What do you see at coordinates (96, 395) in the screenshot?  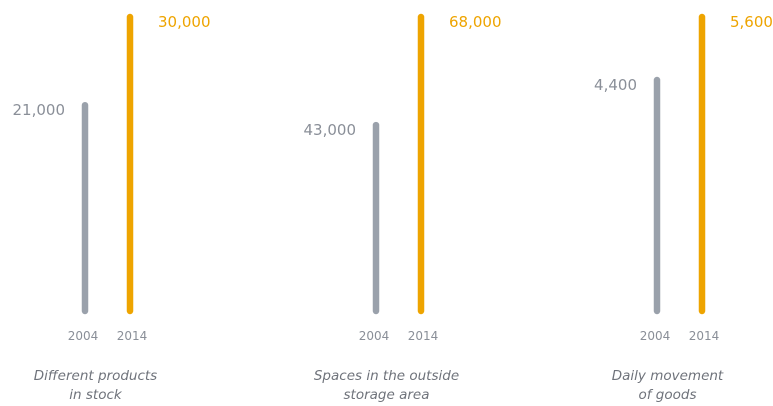 I see `chart-caption: in stock` at bounding box center [96, 395].